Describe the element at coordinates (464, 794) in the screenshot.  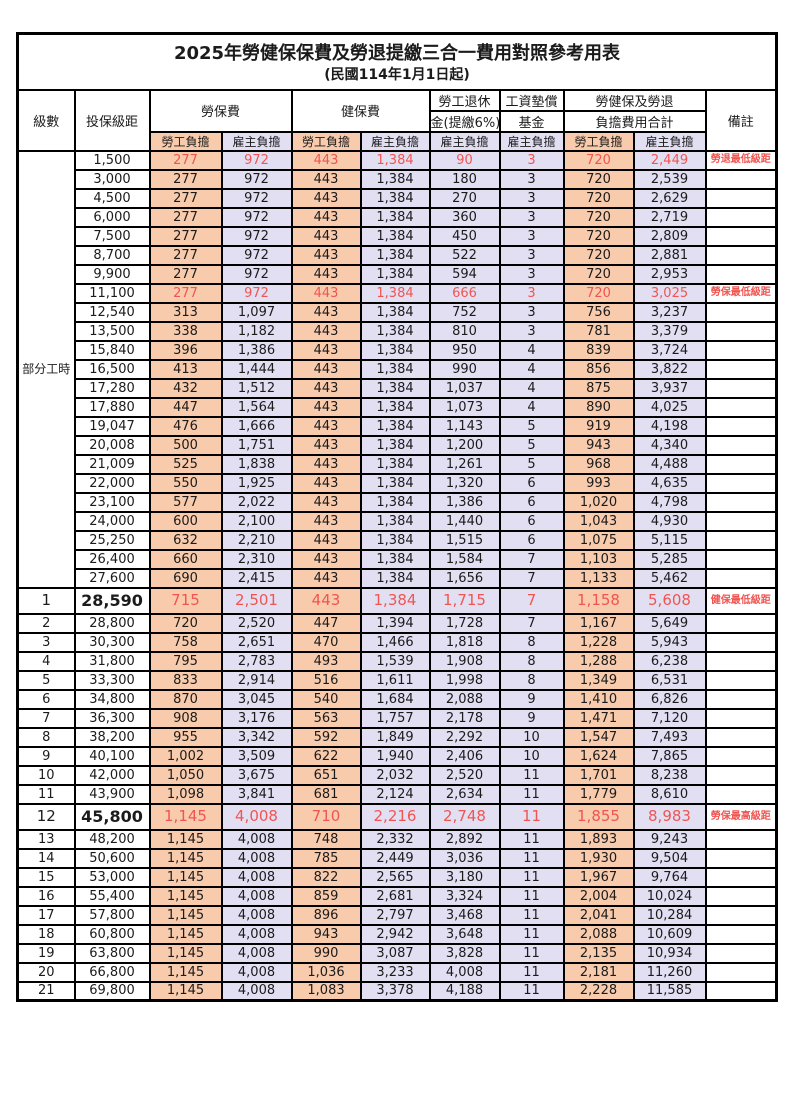
I see `pension-cell: 2,634` at that location.